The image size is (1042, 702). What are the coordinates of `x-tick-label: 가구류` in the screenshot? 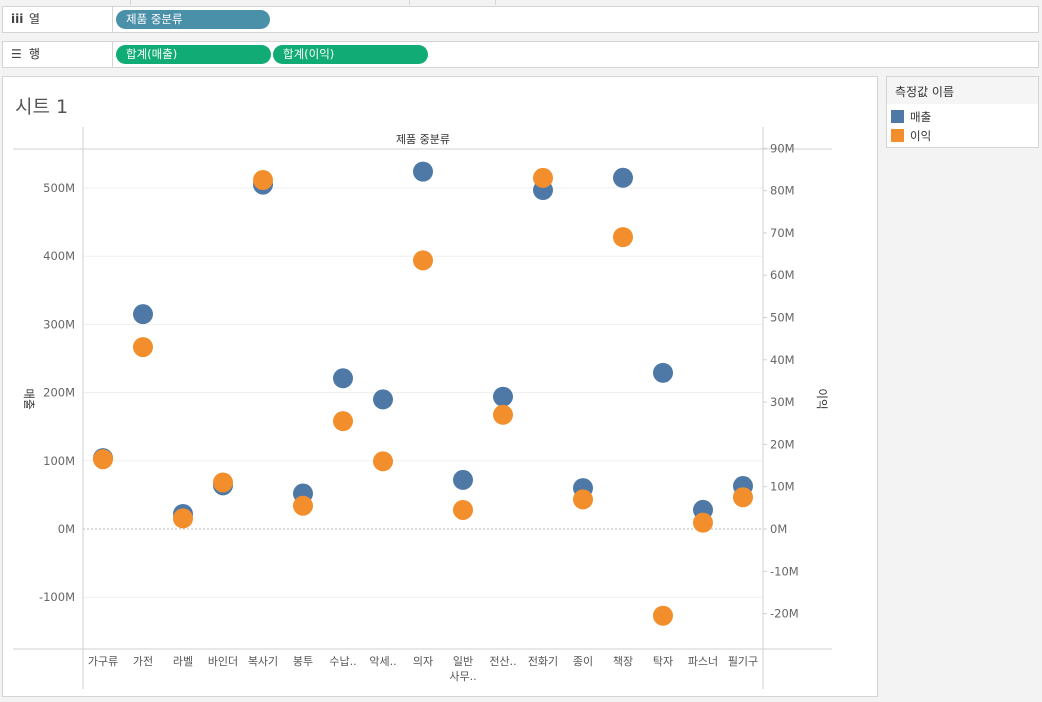 It's located at (103, 661).